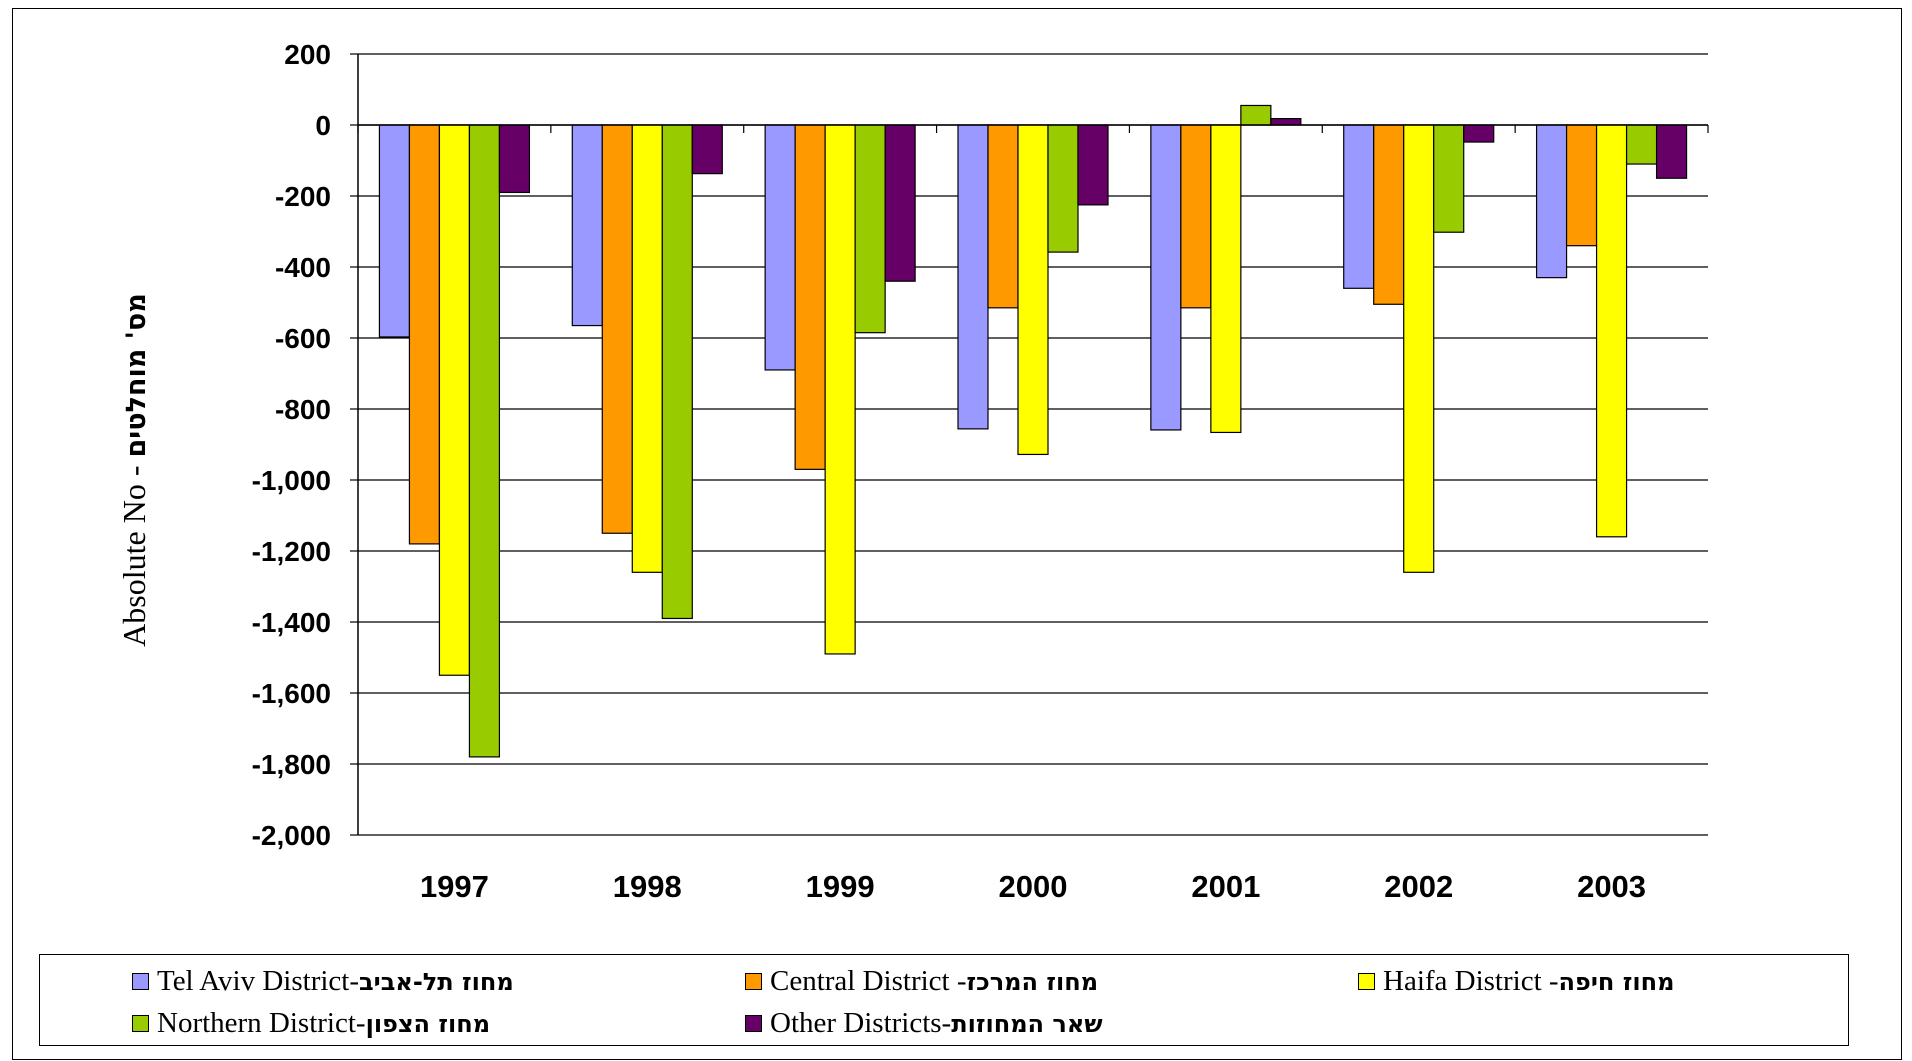 This screenshot has width=1912, height=1061. What do you see at coordinates (428, 1023) in the screenshot?
I see `legend-label-northern-he: מחוז הצפון` at bounding box center [428, 1023].